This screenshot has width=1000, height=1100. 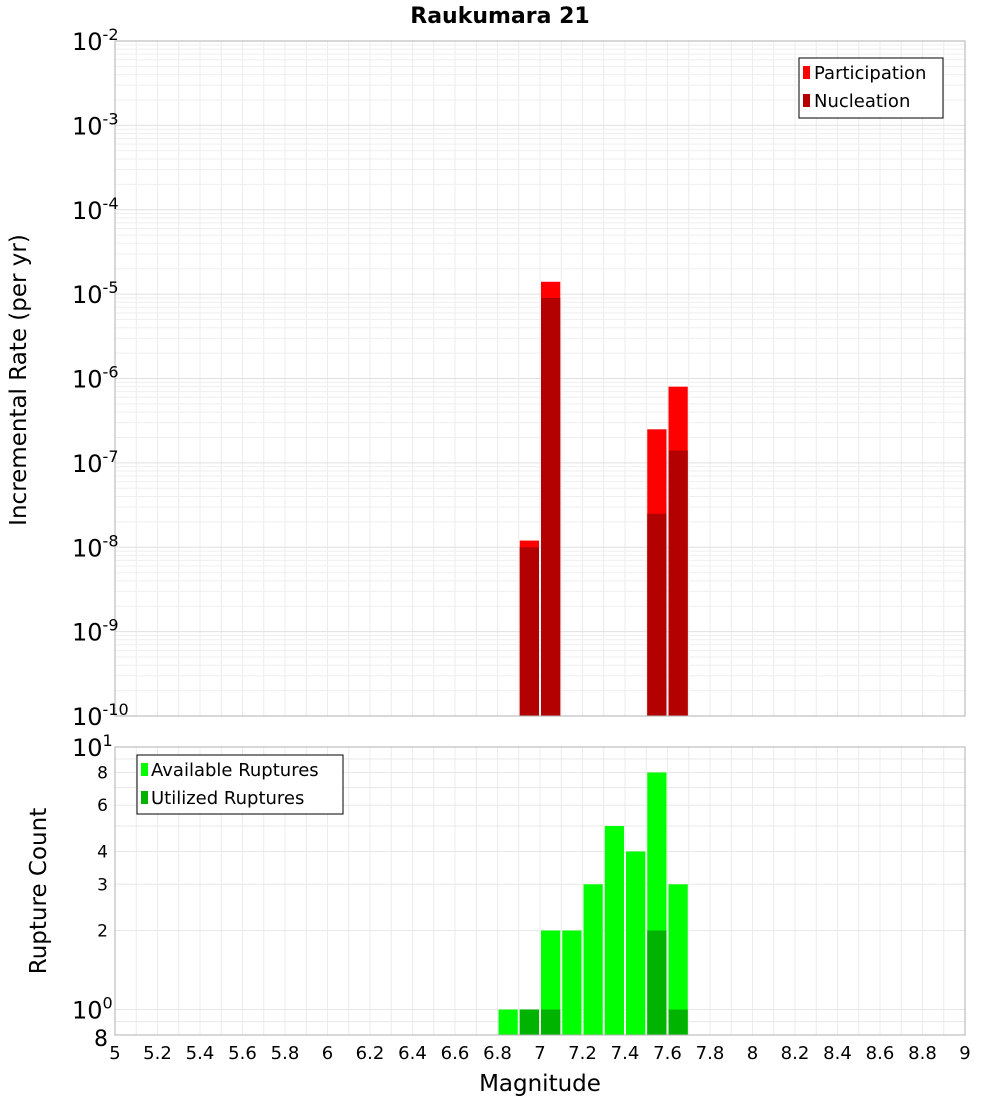 What do you see at coordinates (667, 1053) in the screenshot?
I see `x-tick-label: 7.6` at bounding box center [667, 1053].